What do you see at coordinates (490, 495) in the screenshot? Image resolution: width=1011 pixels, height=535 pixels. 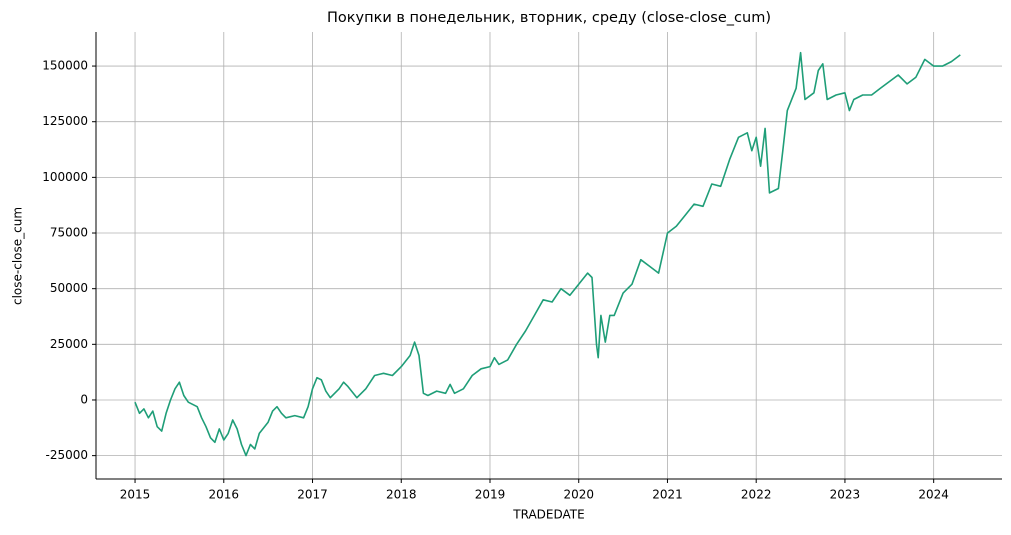 I see `x-tick-label: 2019` at bounding box center [490, 495].